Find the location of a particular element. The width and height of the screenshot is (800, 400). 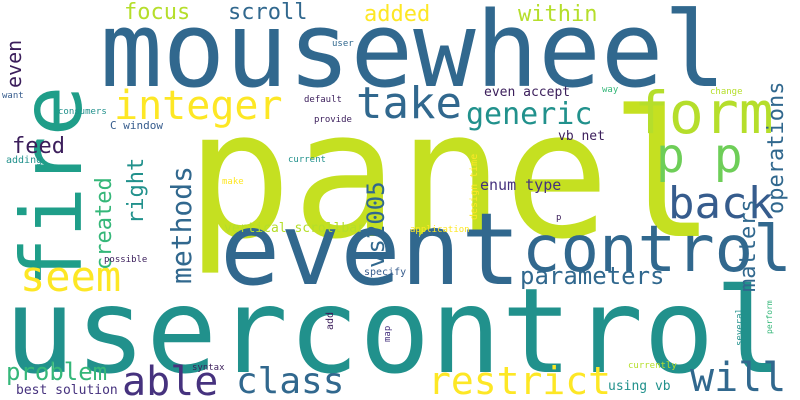

word: type is located at coordinates (391, 368).